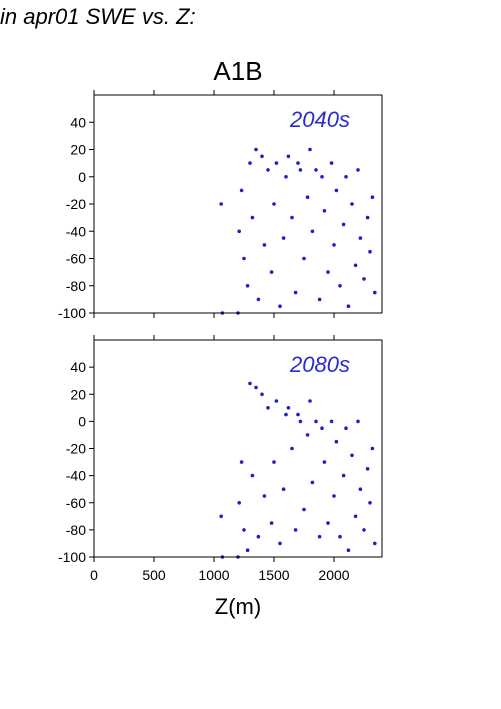 Image resolution: width=501 pixels, height=709 pixels. What do you see at coordinates (98, 16) in the screenshot?
I see `figure-title: in apr01 SWE vs. Z:` at bounding box center [98, 16].